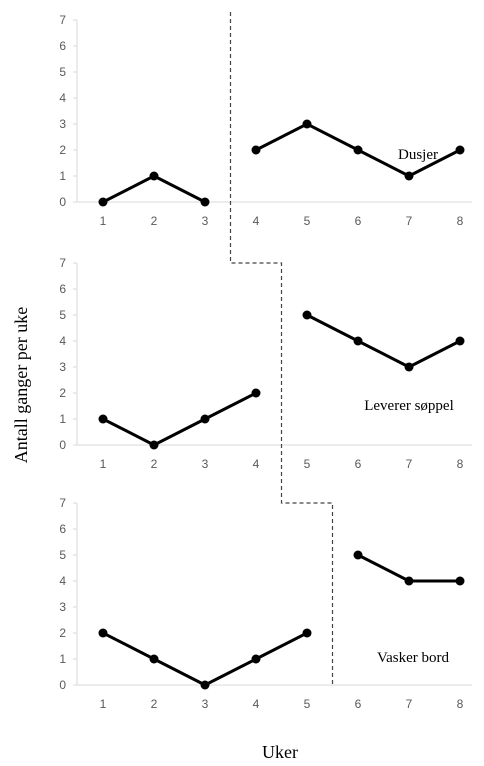 This screenshot has height=766, width=484. I want to click on series-line-intervention, so click(383, 341).